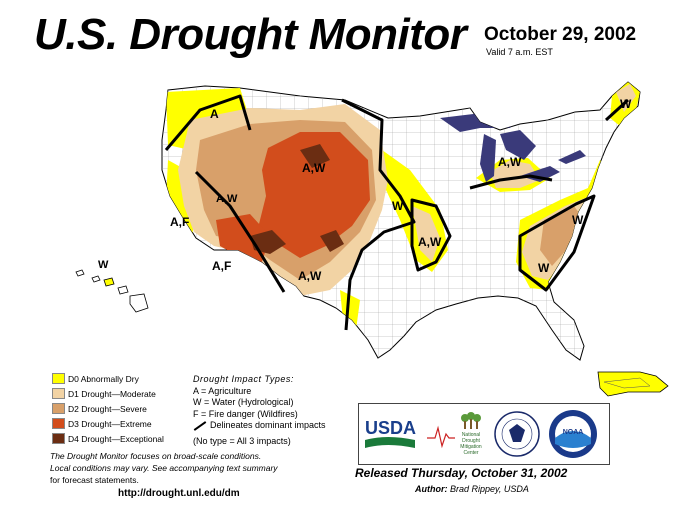 Image resolution: width=675 pixels, height=523 pixels. I want to click on map-label-great-basin: A,W, so click(227, 199).